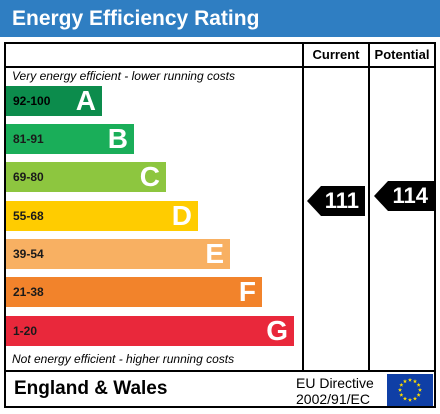 The width and height of the screenshot is (440, 414). I want to click on band-letter: B, so click(117, 138).